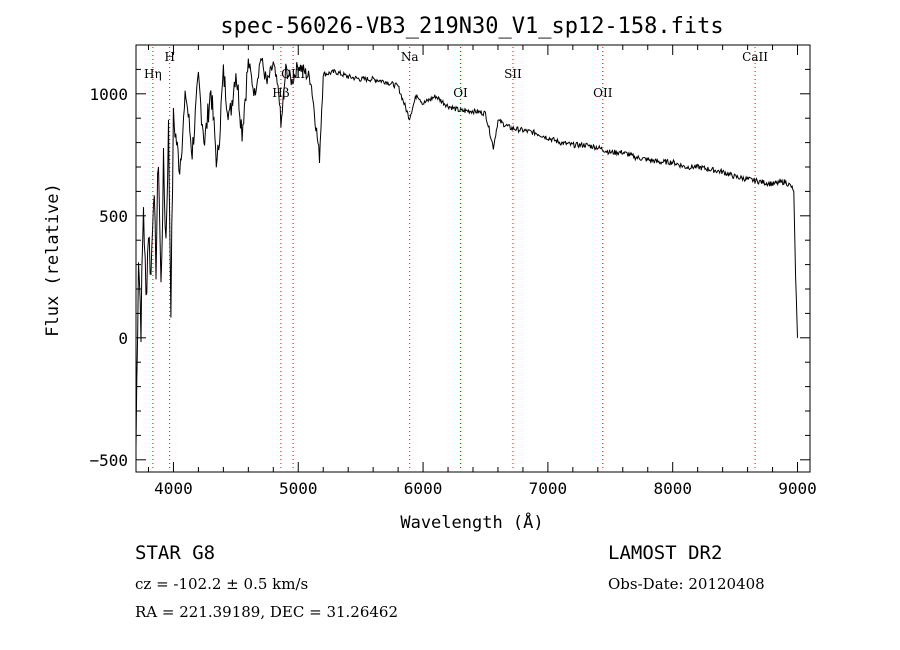  Describe the element at coordinates (665, 553) in the screenshot. I see `survey-name: LAMOST DR2` at that location.